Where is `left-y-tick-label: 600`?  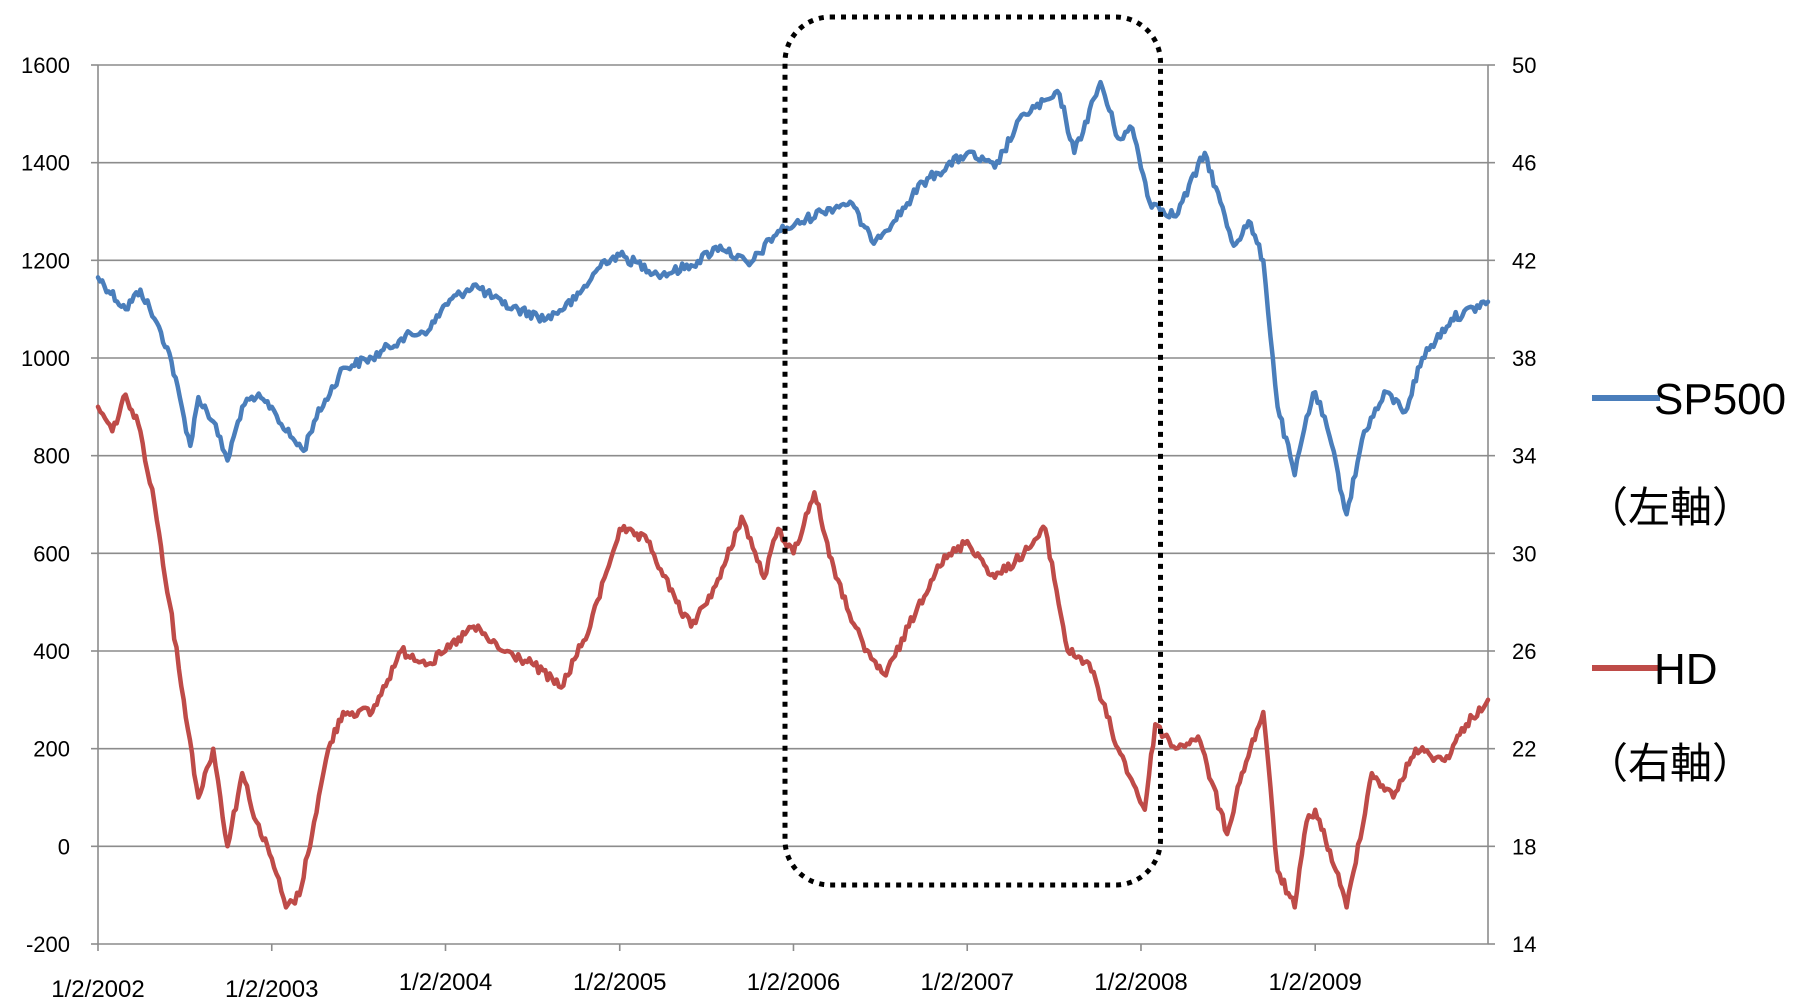
left-y-tick-label: 600 is located at coordinates (51, 553).